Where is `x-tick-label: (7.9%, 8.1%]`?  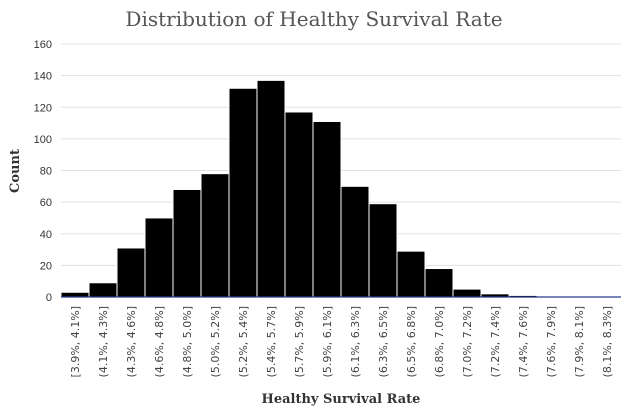
x-tick-label: (7.9%, 8.1%] is located at coordinates (579, 341).